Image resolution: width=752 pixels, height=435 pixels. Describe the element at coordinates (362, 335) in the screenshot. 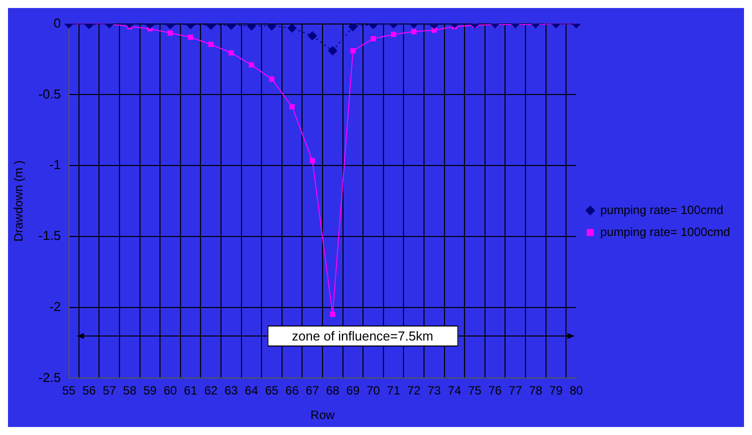

I see `note-box: zone of influence=7.5km` at that location.